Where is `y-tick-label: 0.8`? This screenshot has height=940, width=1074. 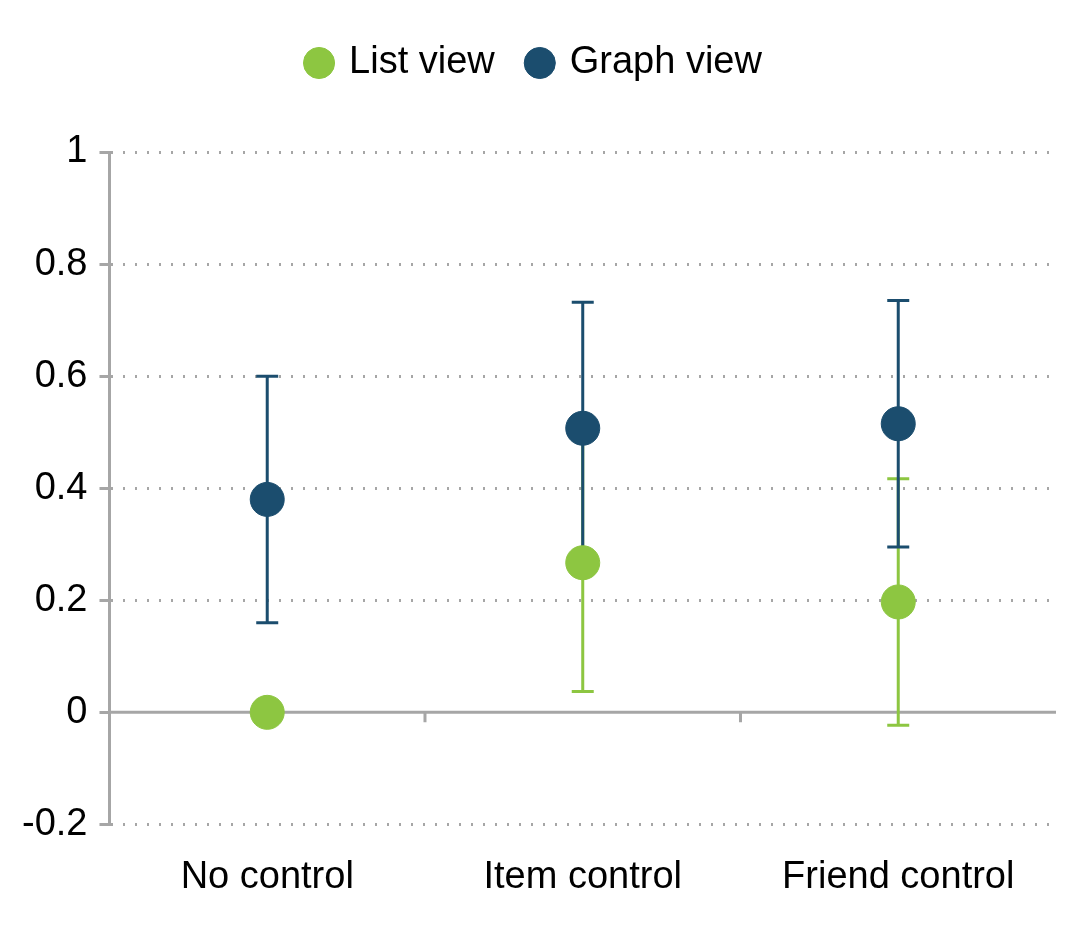
y-tick-label: 0.8 is located at coordinates (61, 261).